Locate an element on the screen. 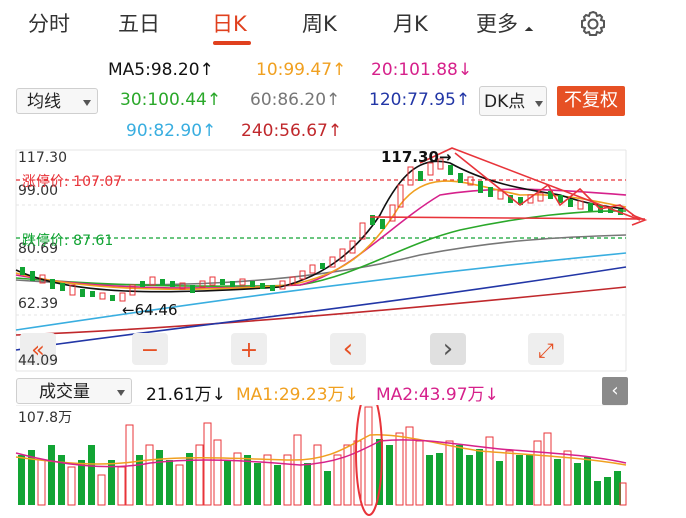 The width and height of the screenshot is (686, 518). fuquan-button: 不复权 is located at coordinates (591, 101).